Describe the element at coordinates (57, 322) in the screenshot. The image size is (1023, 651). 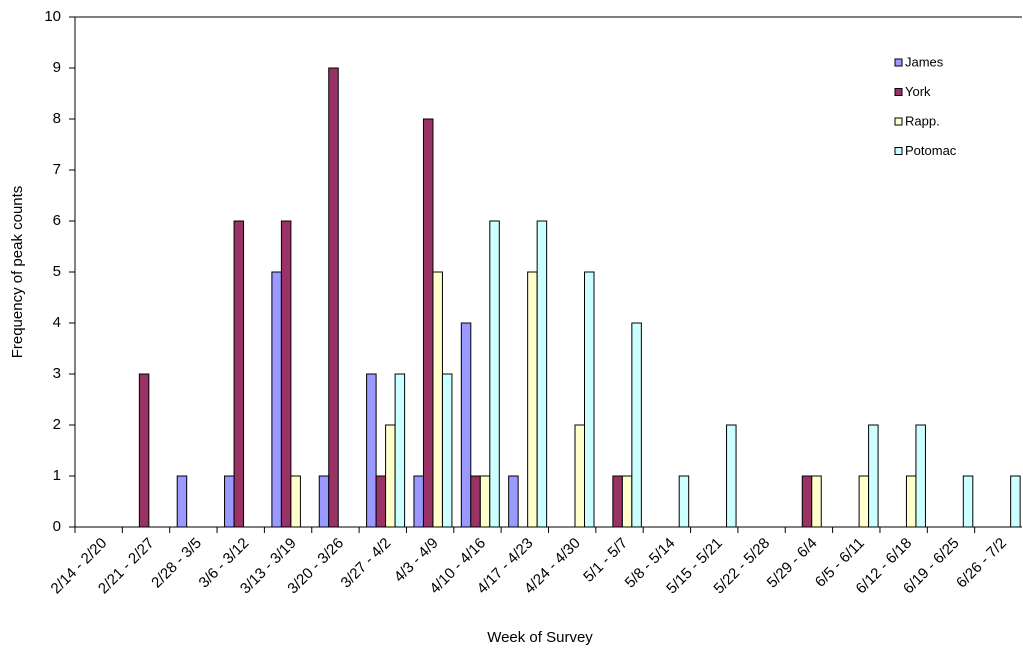
I see `y-tick-label: 4` at that location.